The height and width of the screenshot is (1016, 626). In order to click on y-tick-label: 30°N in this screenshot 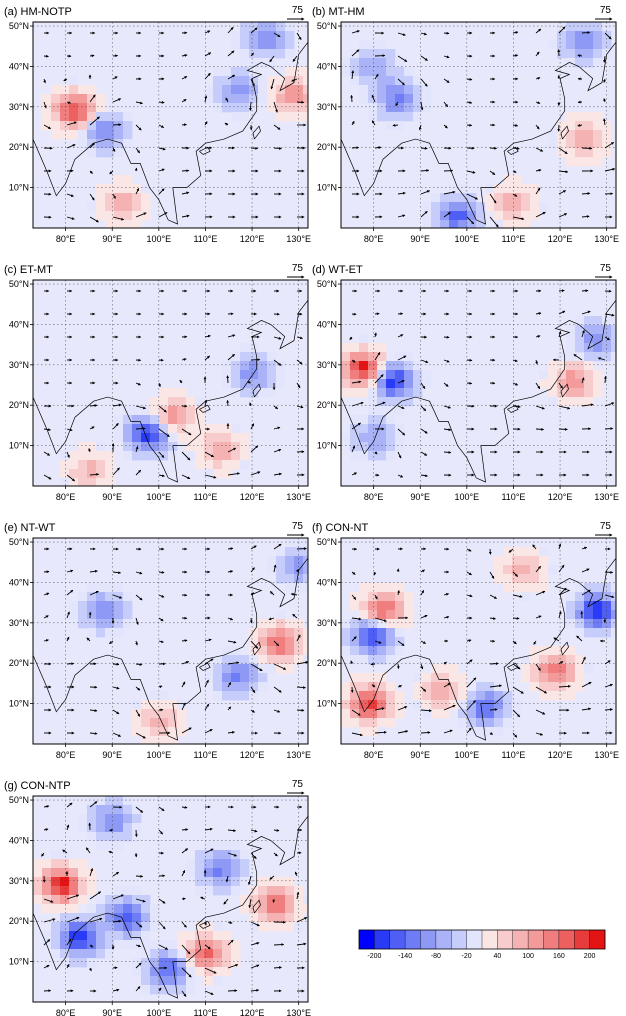, I will do `click(327, 107)`.